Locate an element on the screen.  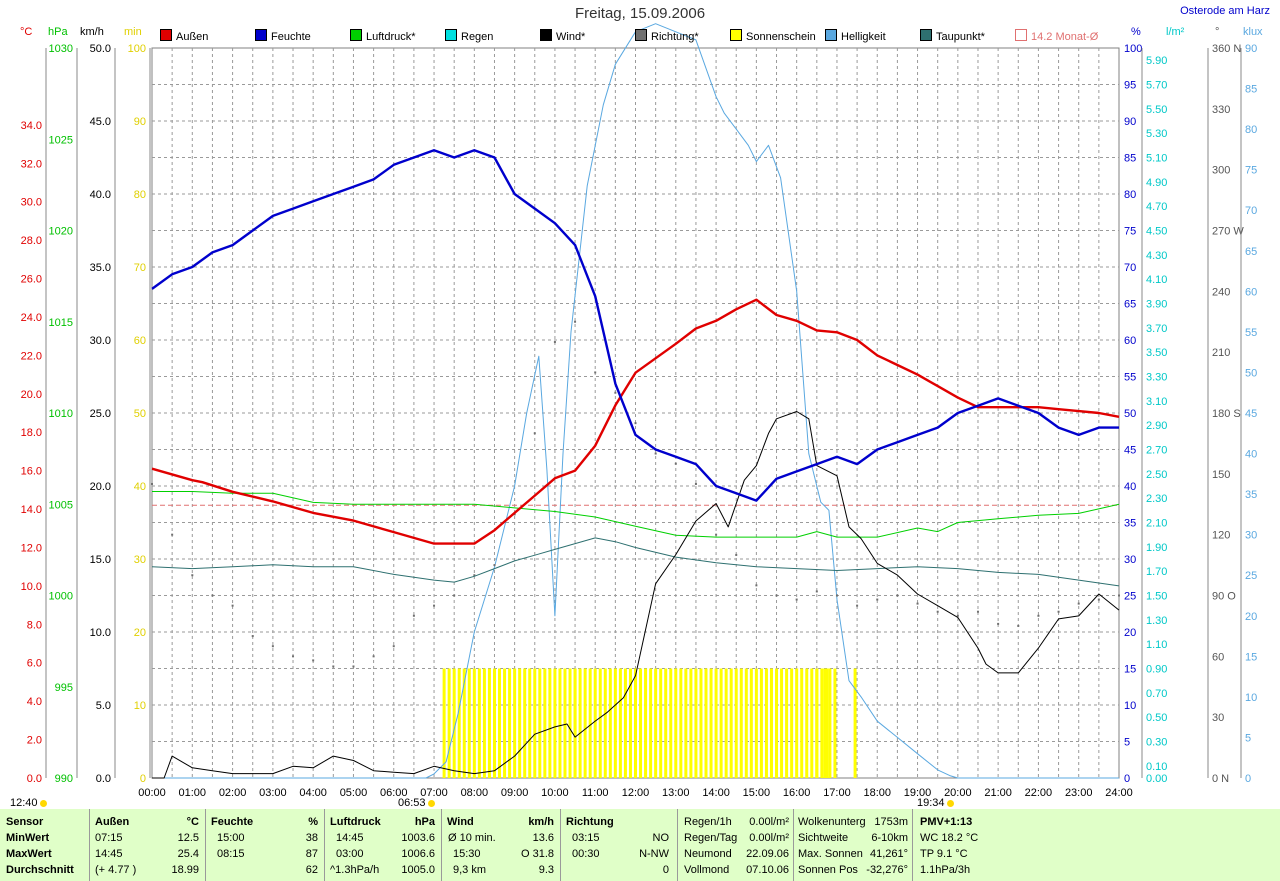
wm2-tick-label: 4.90 is located at coordinates (1156, 183).